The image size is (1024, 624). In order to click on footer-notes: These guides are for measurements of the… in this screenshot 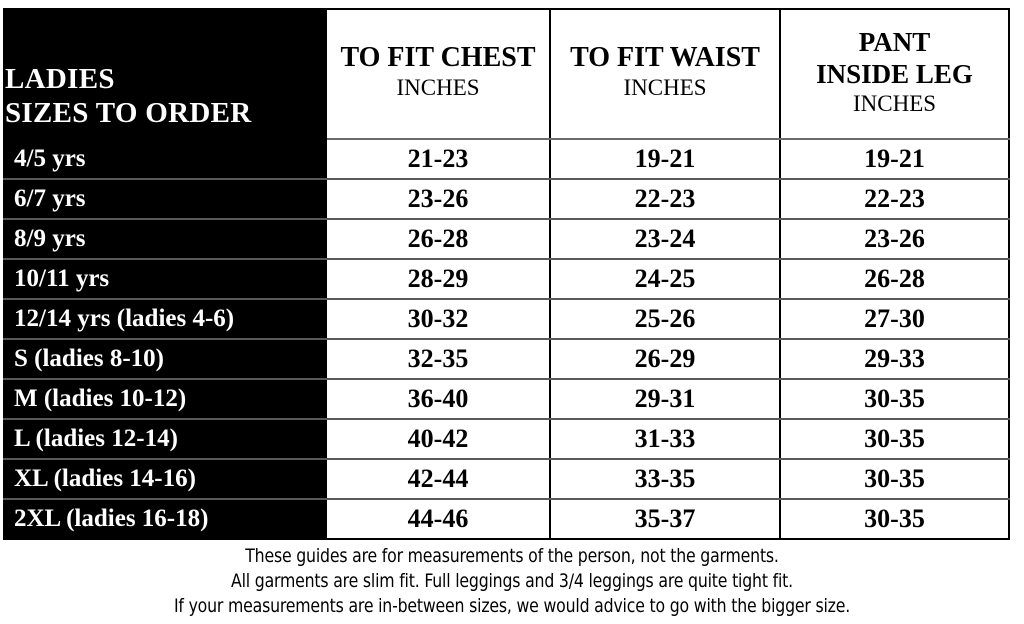, I will do `click(512, 581)`.